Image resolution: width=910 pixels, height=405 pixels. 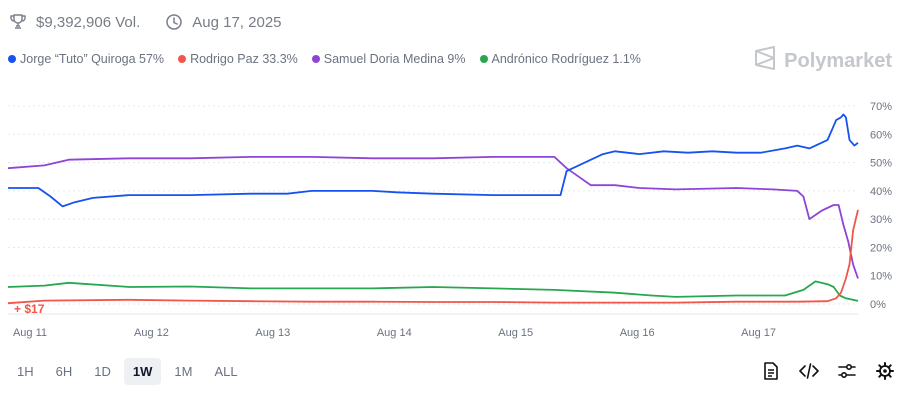 What do you see at coordinates (102, 371) in the screenshot?
I see `range-button-1d: 1D` at bounding box center [102, 371].